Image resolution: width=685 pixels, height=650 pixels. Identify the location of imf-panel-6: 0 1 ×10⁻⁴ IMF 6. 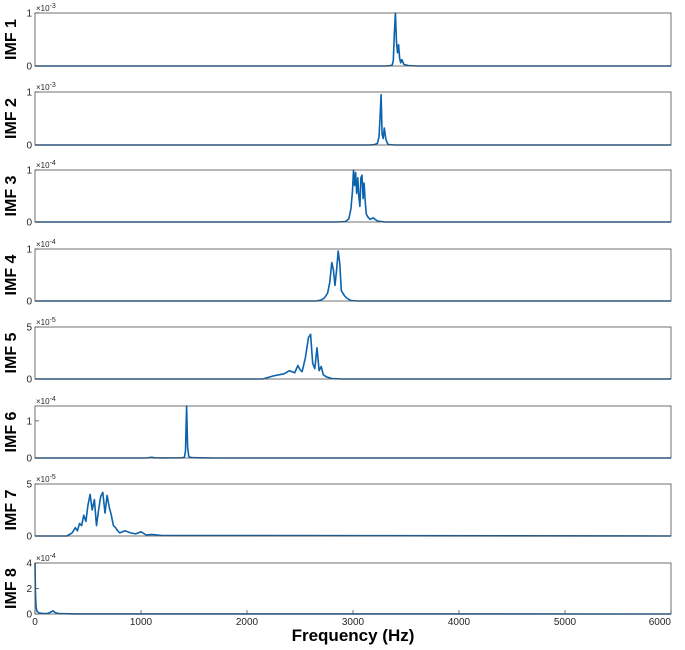
(337, 430).